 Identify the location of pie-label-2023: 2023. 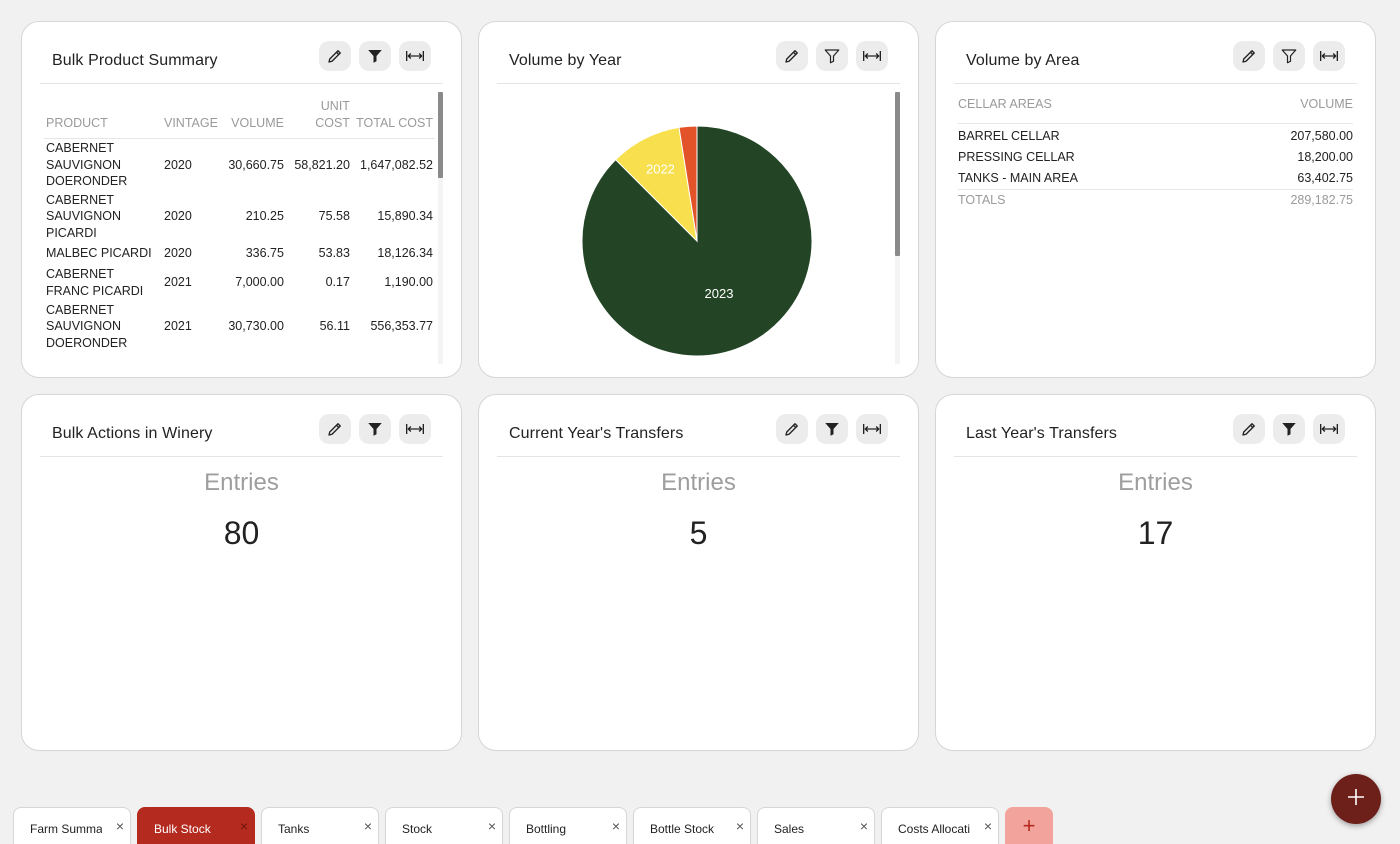
(719, 293).